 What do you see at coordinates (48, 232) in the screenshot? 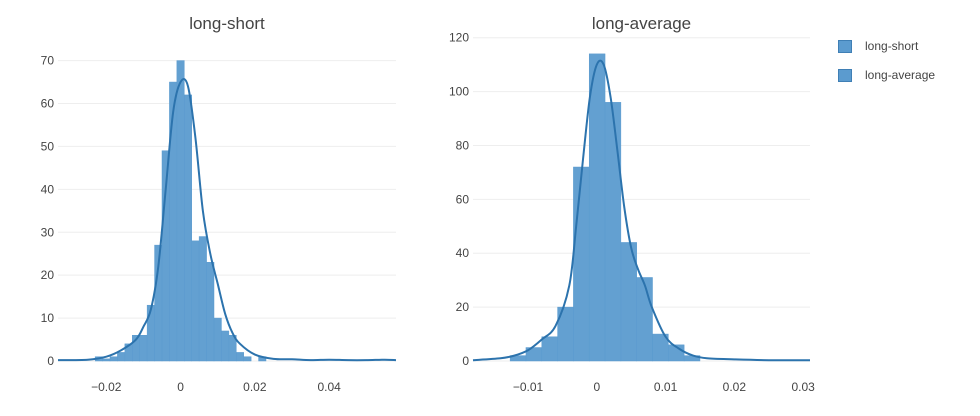
I see `y-tick-label: 30` at bounding box center [48, 232].